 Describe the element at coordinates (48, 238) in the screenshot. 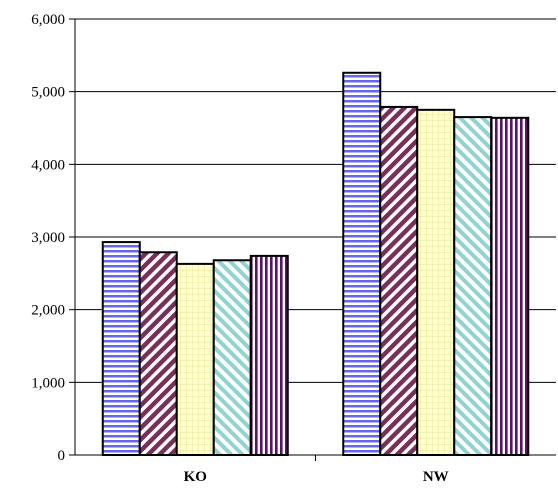

I see `y-tick-label: 3,000` at that location.